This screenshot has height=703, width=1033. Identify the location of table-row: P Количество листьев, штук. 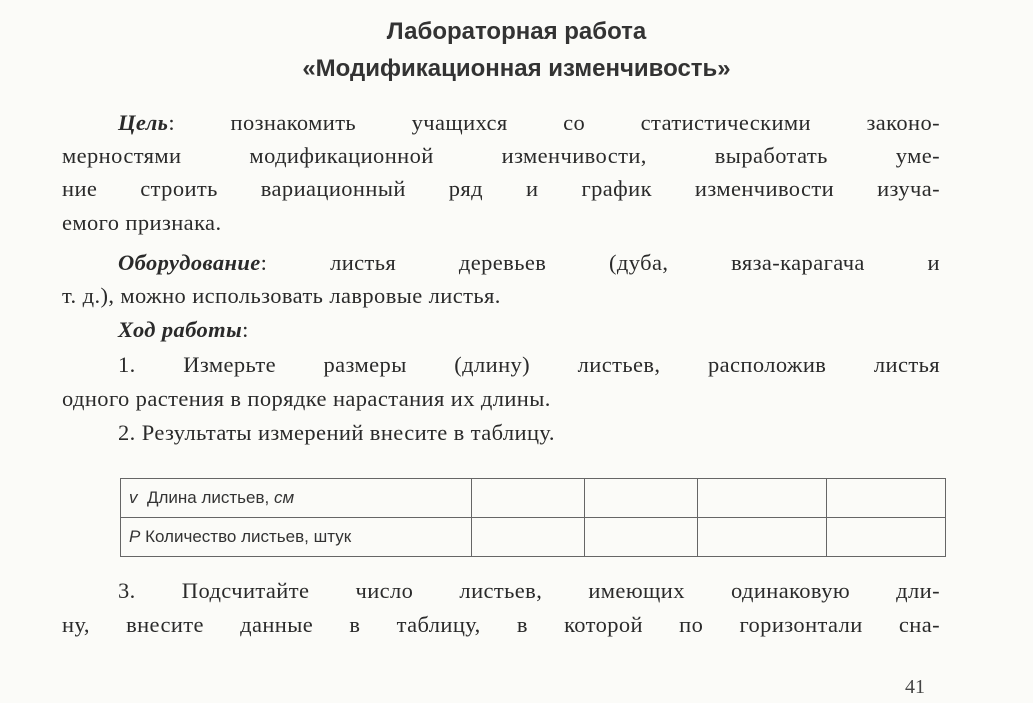
(533, 537).